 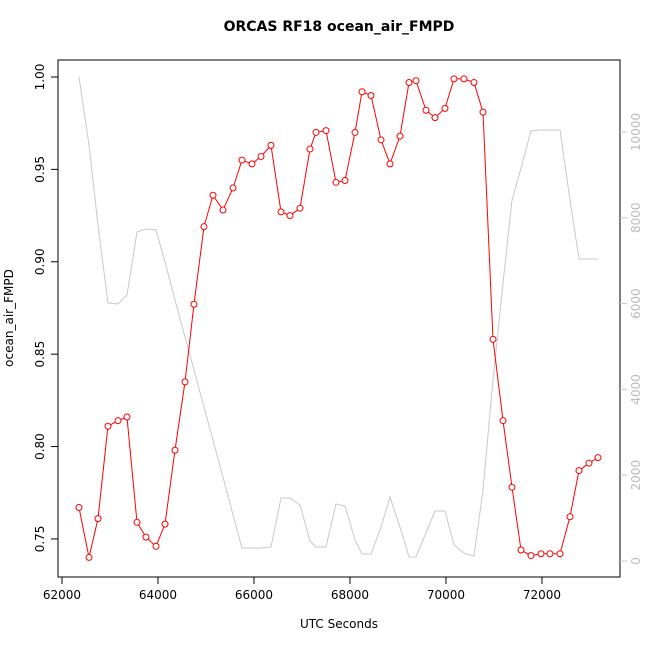 What do you see at coordinates (542, 595) in the screenshot?
I see `x-tick-label: 72000` at bounding box center [542, 595].